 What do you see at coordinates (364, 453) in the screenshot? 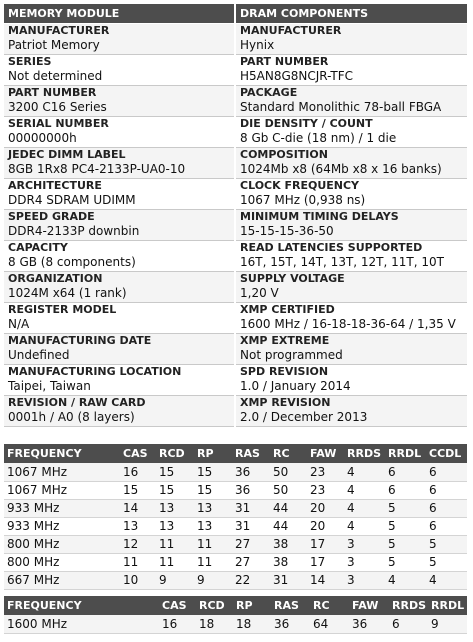
I see `column-header: RRDS` at bounding box center [364, 453].